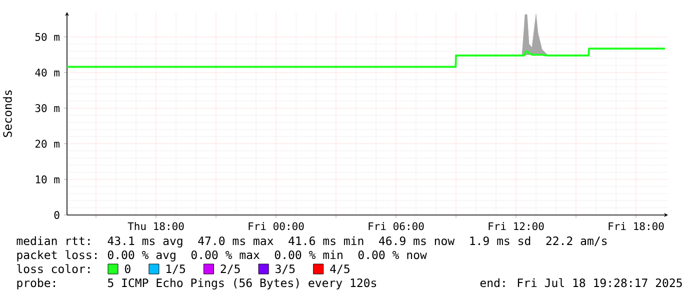 Image resolution: width=697 pixels, height=297 pixels. I want to click on y-tick-label: 50 m, so click(47, 36).